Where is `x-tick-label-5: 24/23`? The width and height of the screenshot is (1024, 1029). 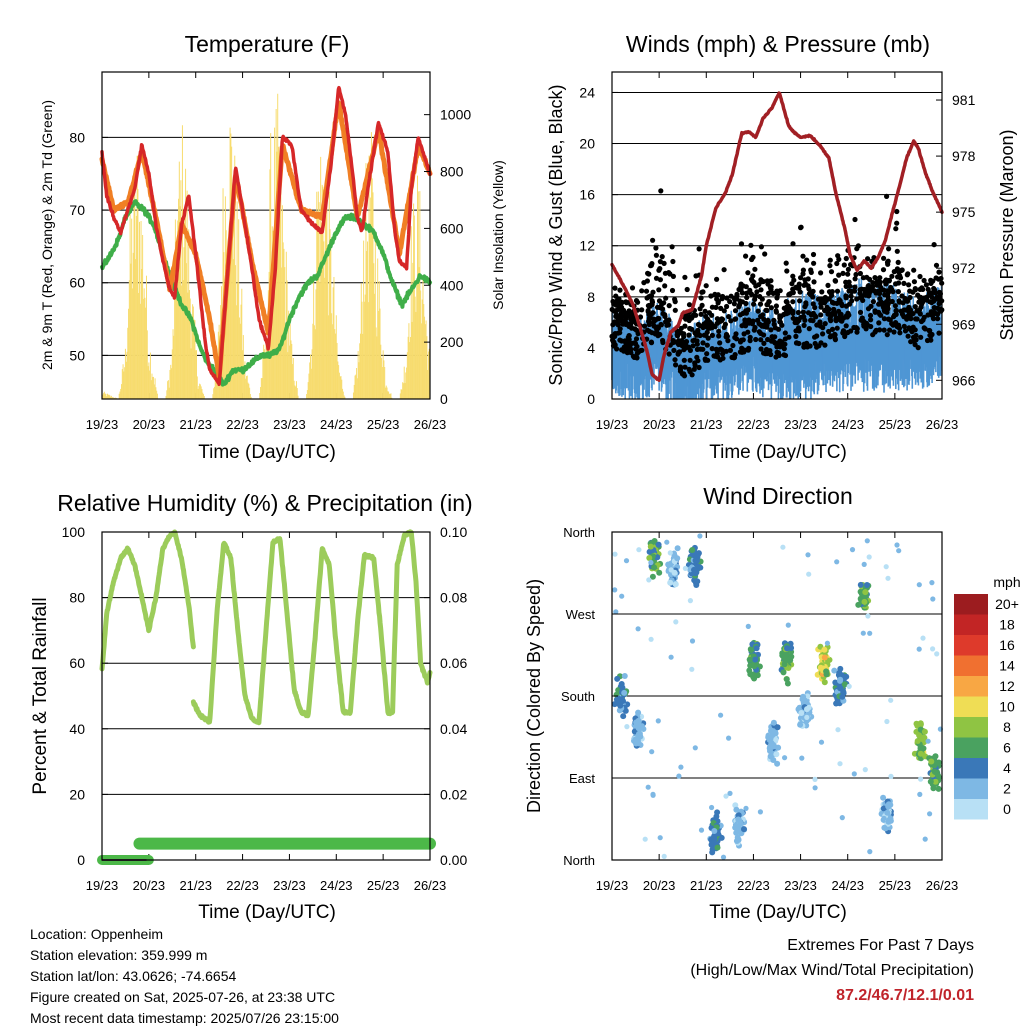 x-tick-label-5: 24/23 is located at coordinates (847, 424).